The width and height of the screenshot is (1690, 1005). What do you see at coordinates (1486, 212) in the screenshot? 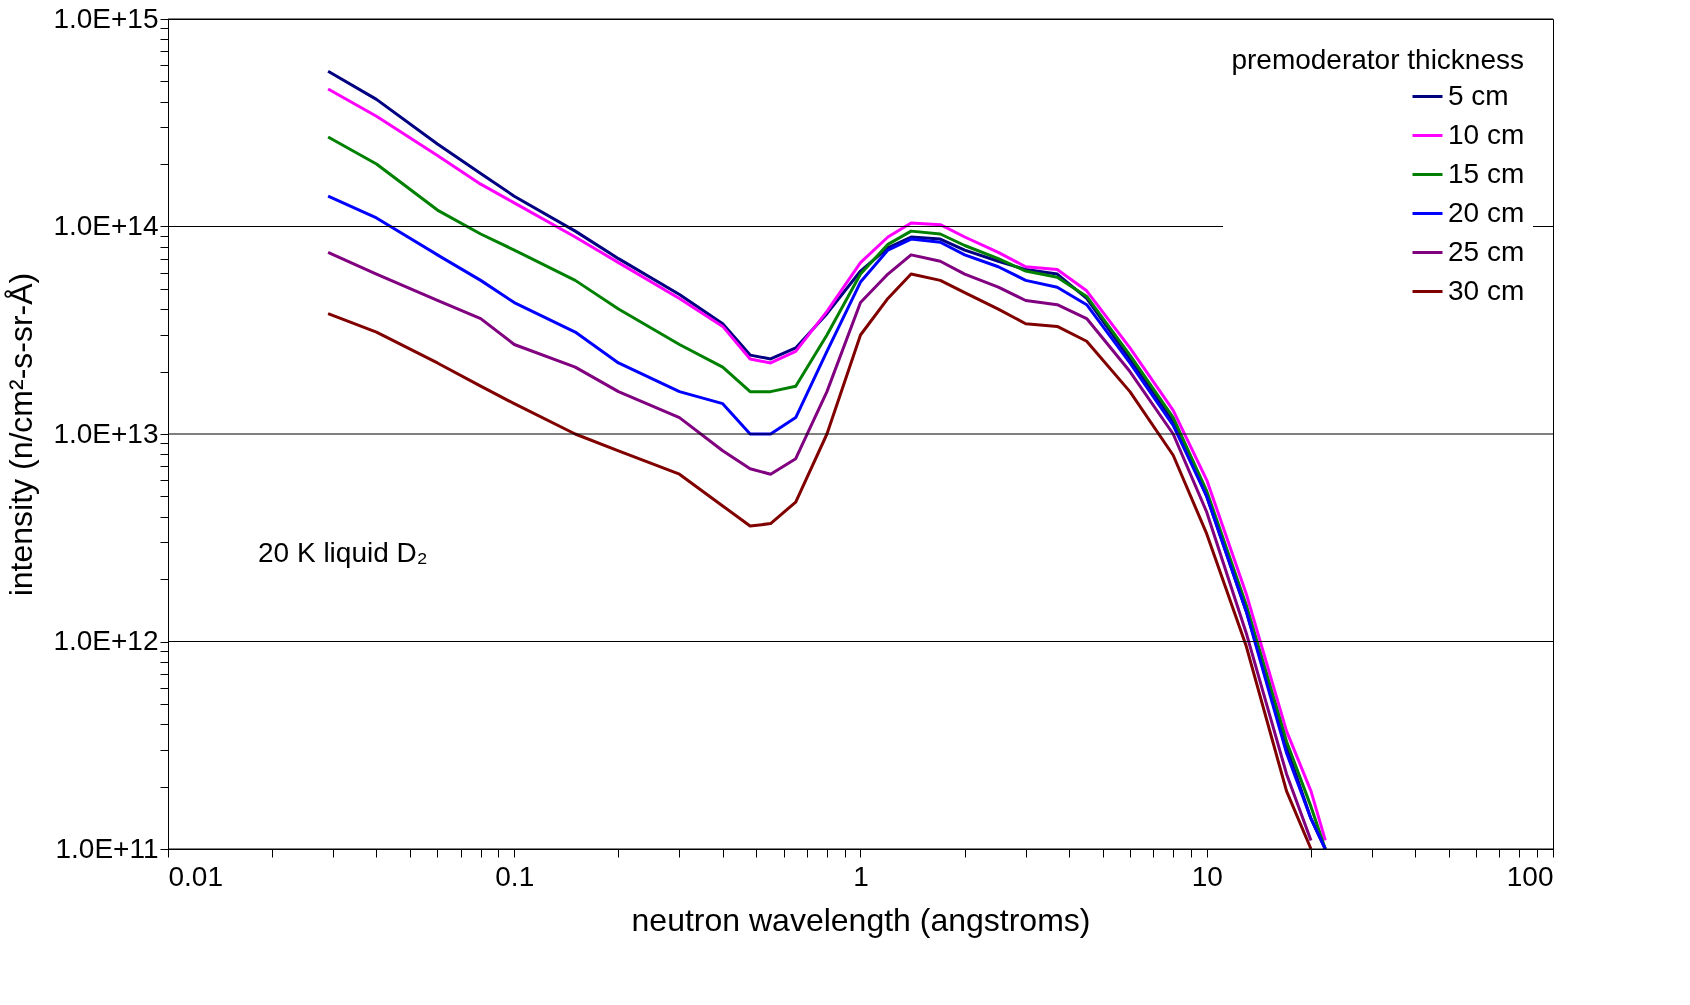
I see `legend-label: 20 cm` at bounding box center [1486, 212].